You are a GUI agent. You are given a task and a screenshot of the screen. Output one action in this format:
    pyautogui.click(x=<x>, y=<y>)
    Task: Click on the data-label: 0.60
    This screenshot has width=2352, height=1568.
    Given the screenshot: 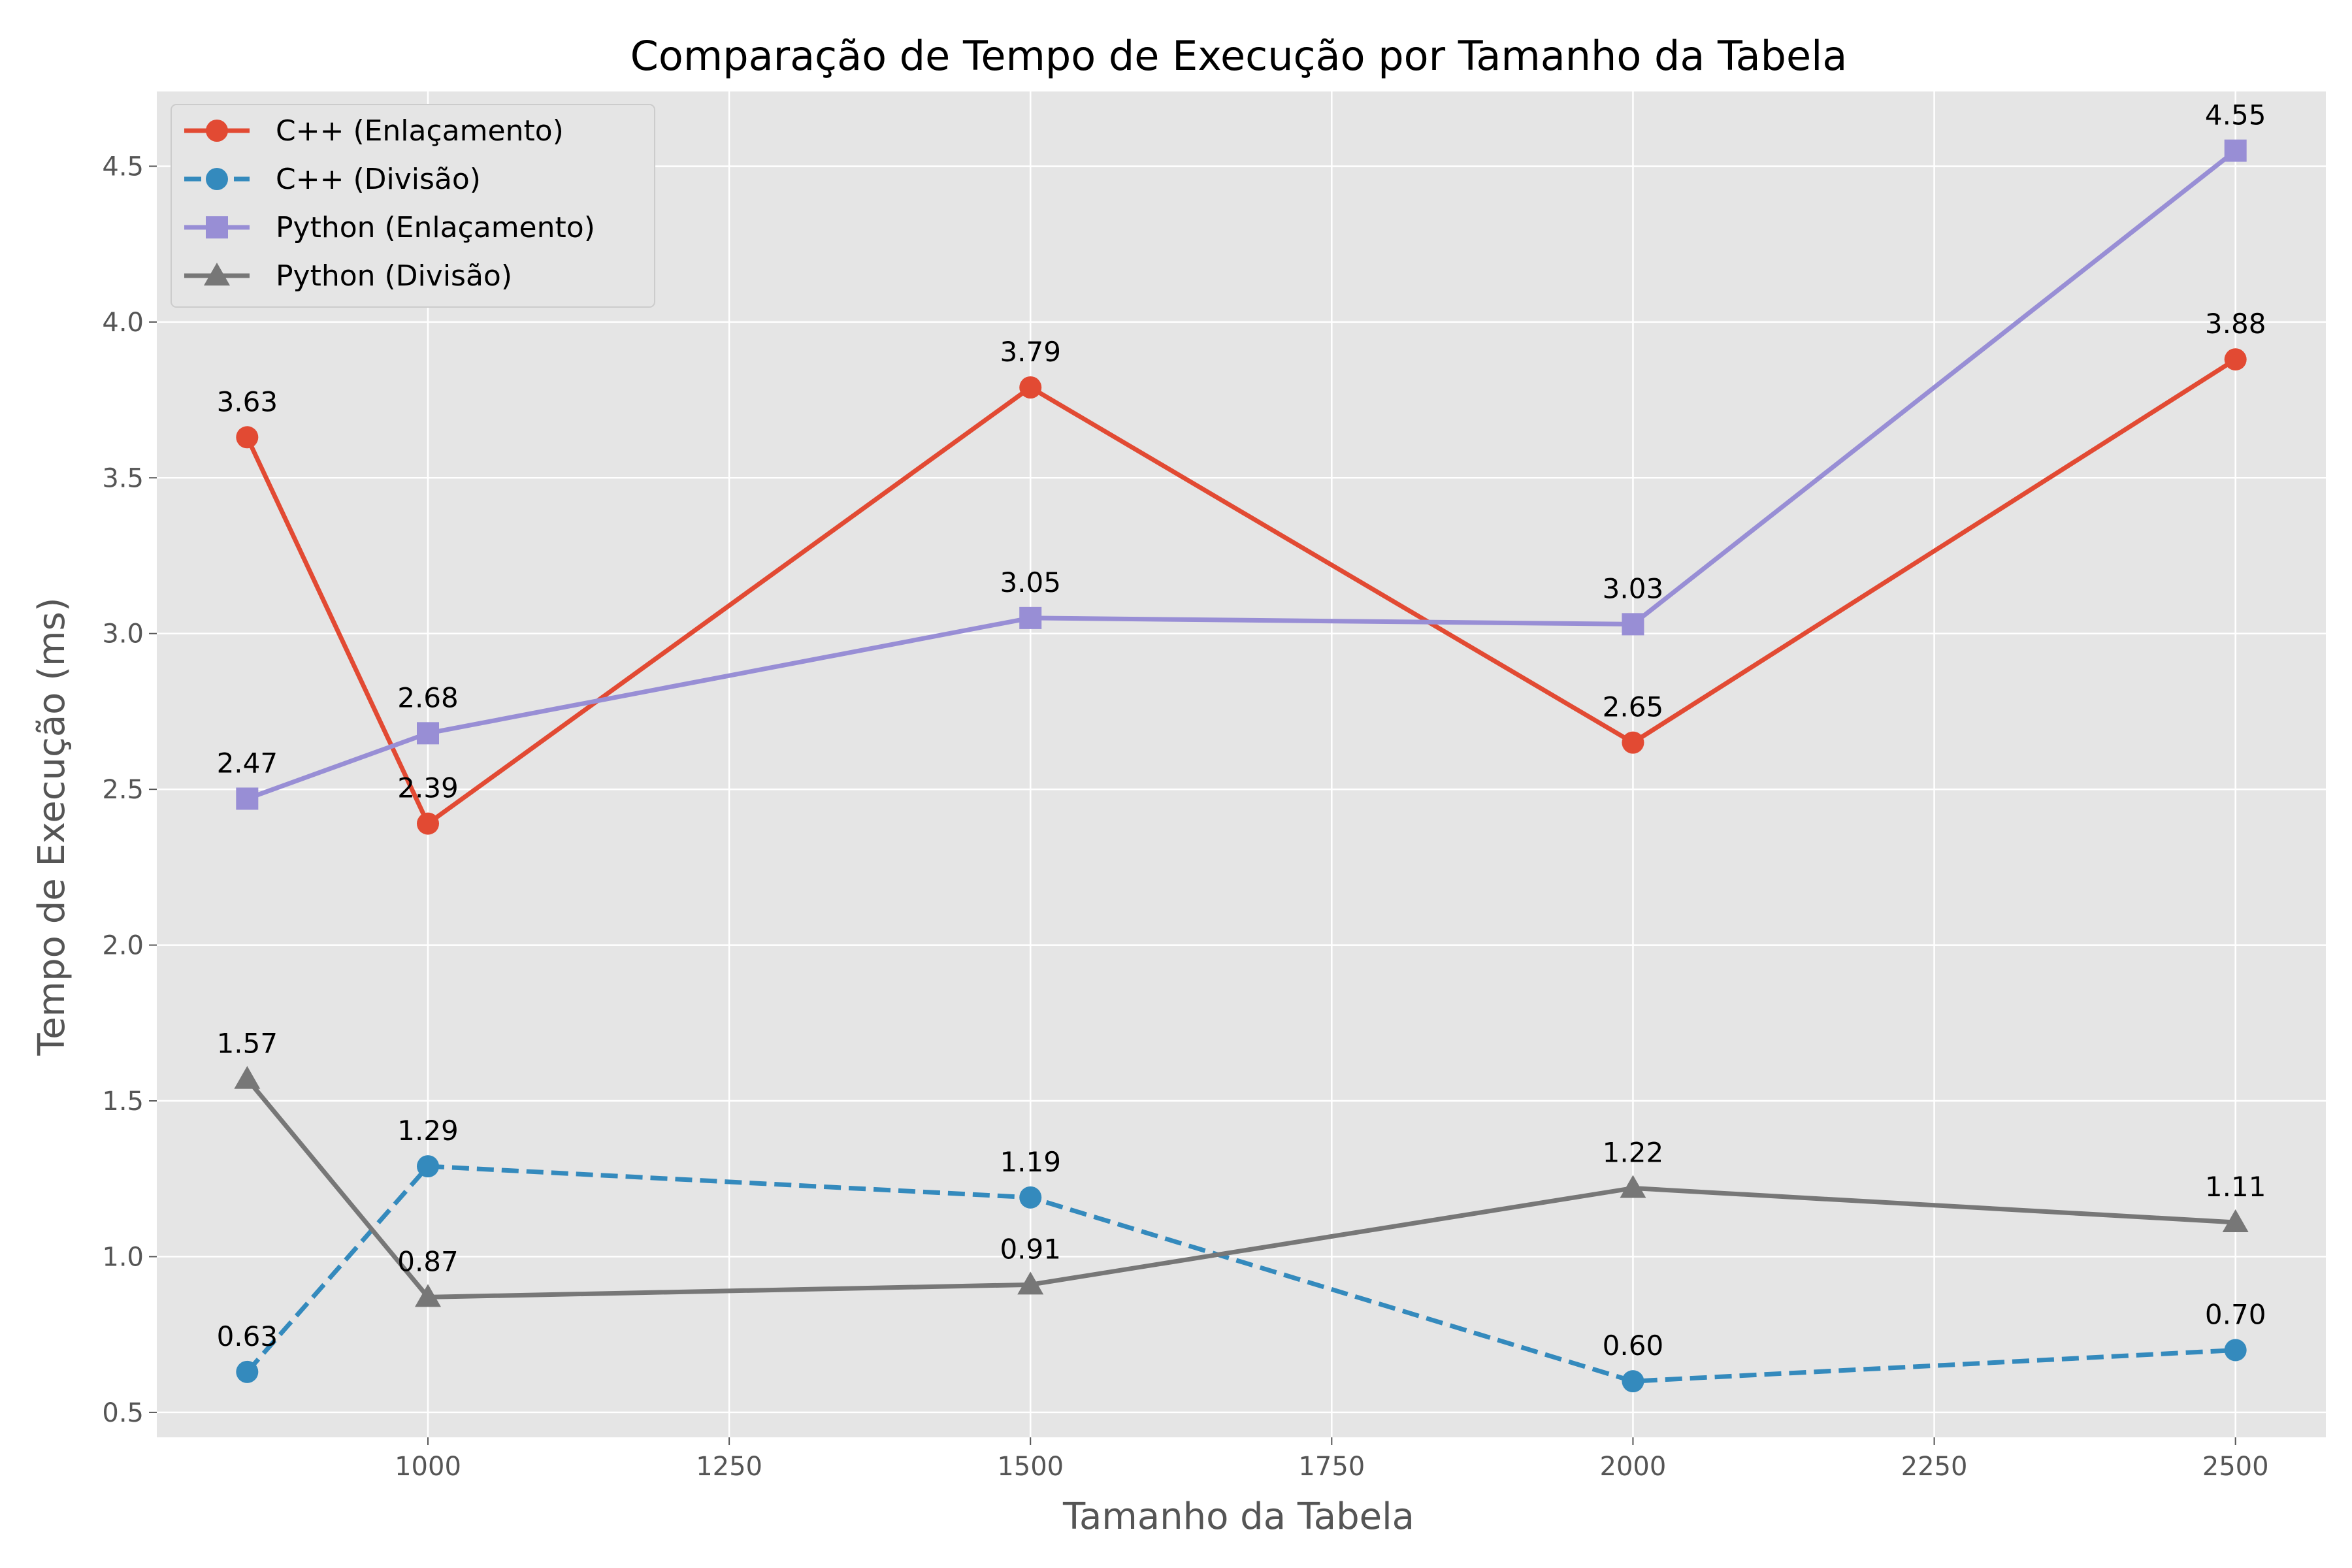 What is the action you would take?
    pyautogui.click(x=1633, y=1346)
    